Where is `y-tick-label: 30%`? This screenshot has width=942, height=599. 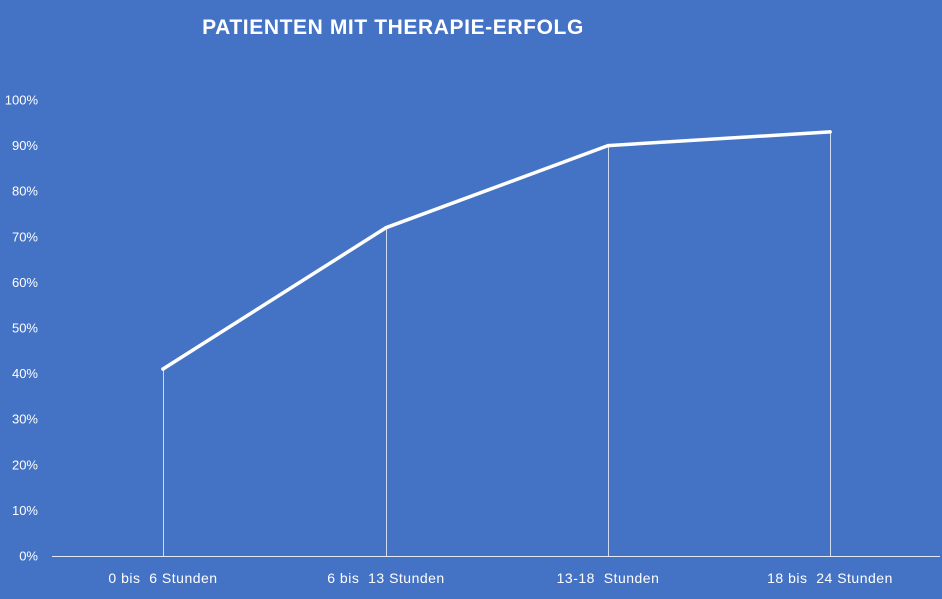 y-tick-label: 30% is located at coordinates (25, 419).